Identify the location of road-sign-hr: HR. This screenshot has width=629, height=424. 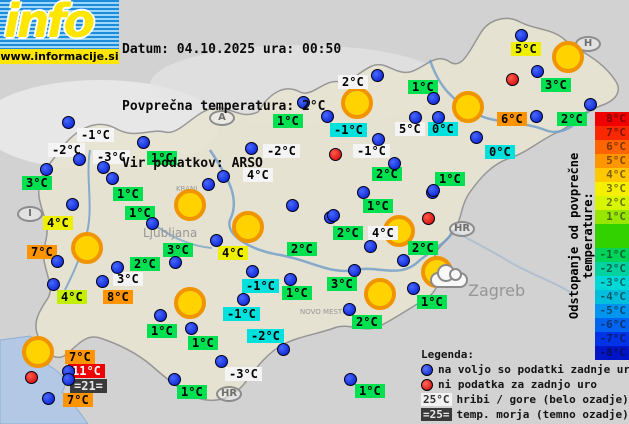
(229, 394).